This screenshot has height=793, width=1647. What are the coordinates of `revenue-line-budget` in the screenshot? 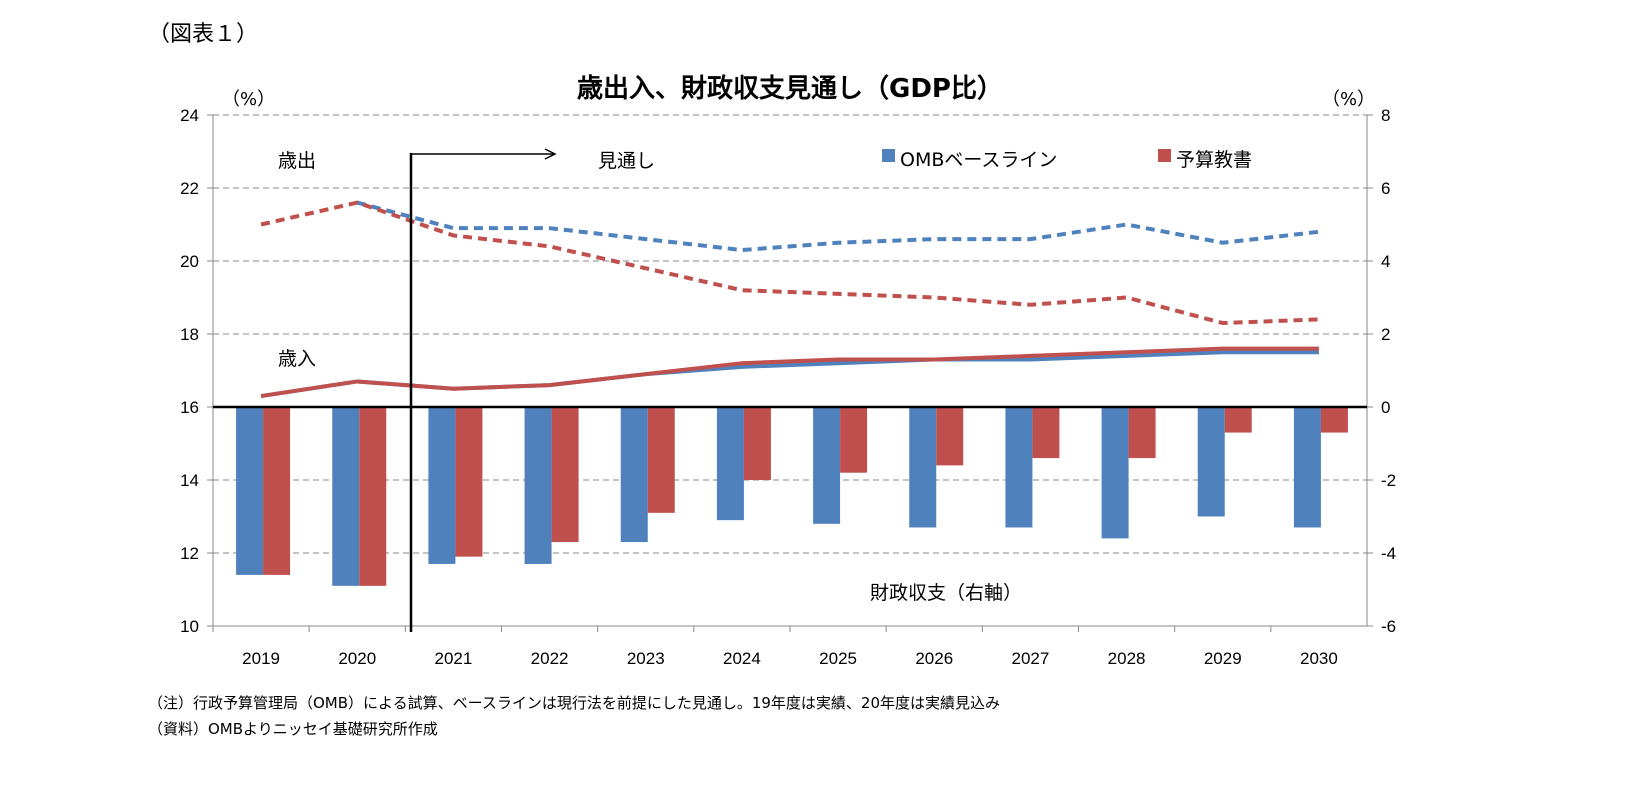 It's located at (789, 372).